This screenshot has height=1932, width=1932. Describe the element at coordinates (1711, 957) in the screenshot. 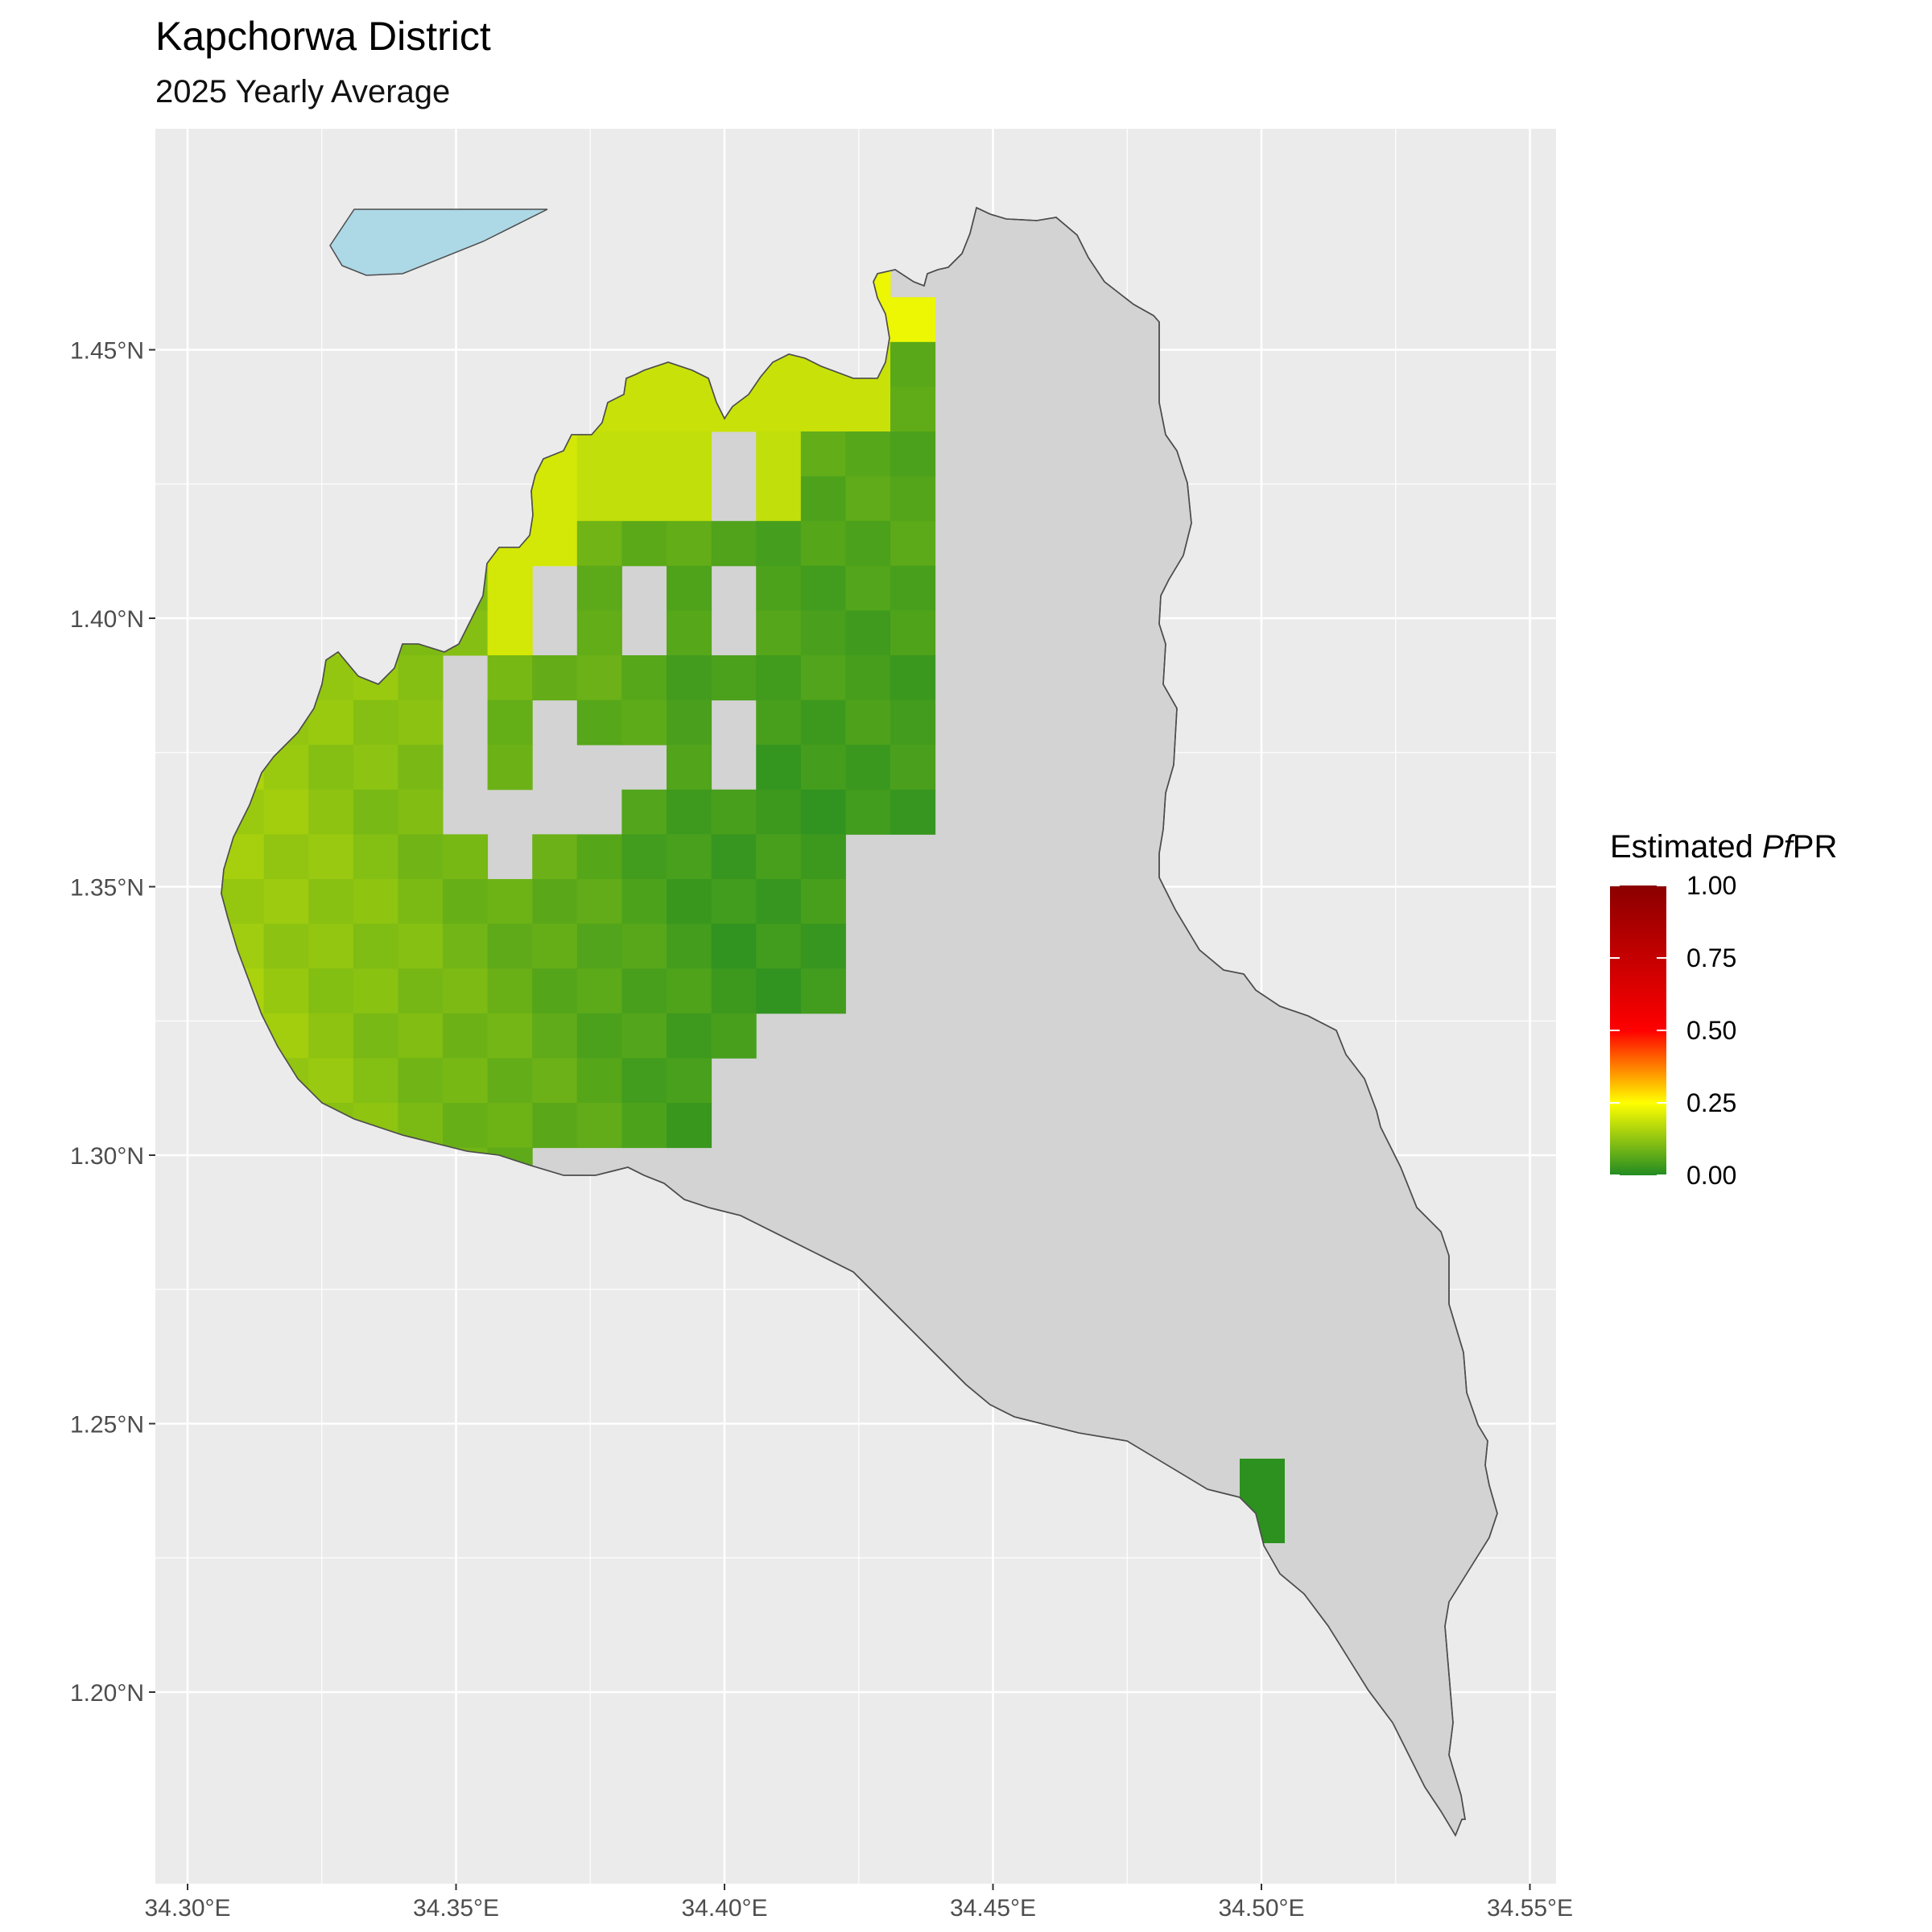

I see `legend-break-label: 0.75` at that location.